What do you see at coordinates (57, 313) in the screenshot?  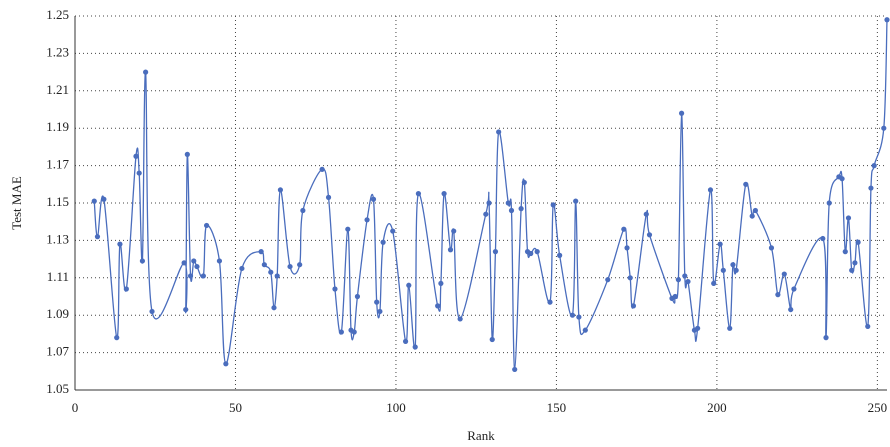 I see `y-tick-label: 1.09` at bounding box center [57, 313].